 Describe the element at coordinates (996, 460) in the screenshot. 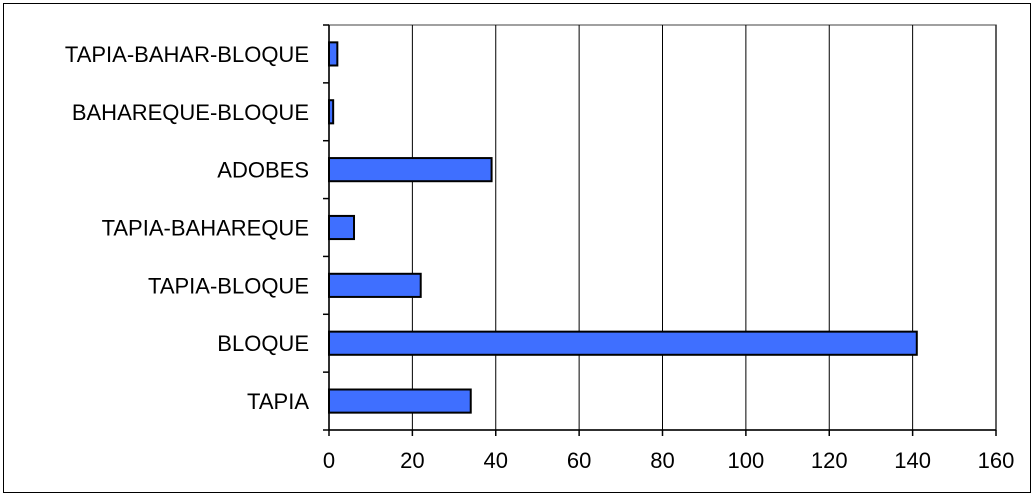

I see `x-tick-label: 160` at that location.